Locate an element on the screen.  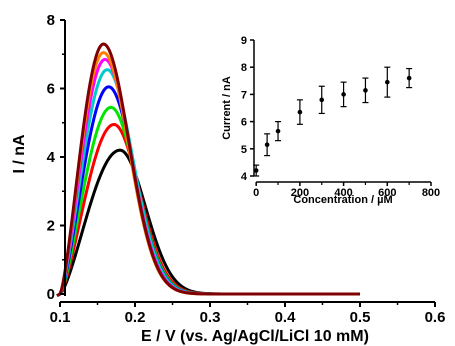
main-y-tick-label: 4 is located at coordinates (51, 157).